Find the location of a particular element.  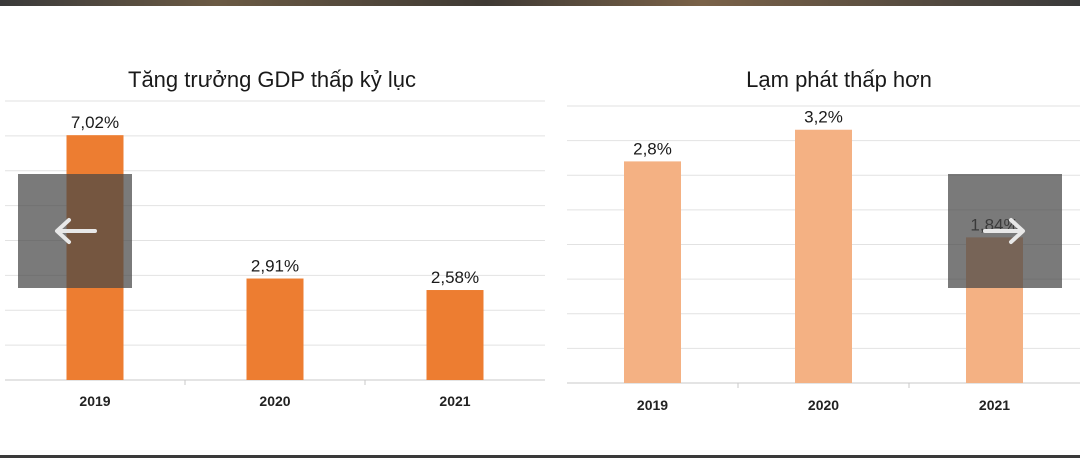

arrow-right-icon is located at coordinates (1004, 231).